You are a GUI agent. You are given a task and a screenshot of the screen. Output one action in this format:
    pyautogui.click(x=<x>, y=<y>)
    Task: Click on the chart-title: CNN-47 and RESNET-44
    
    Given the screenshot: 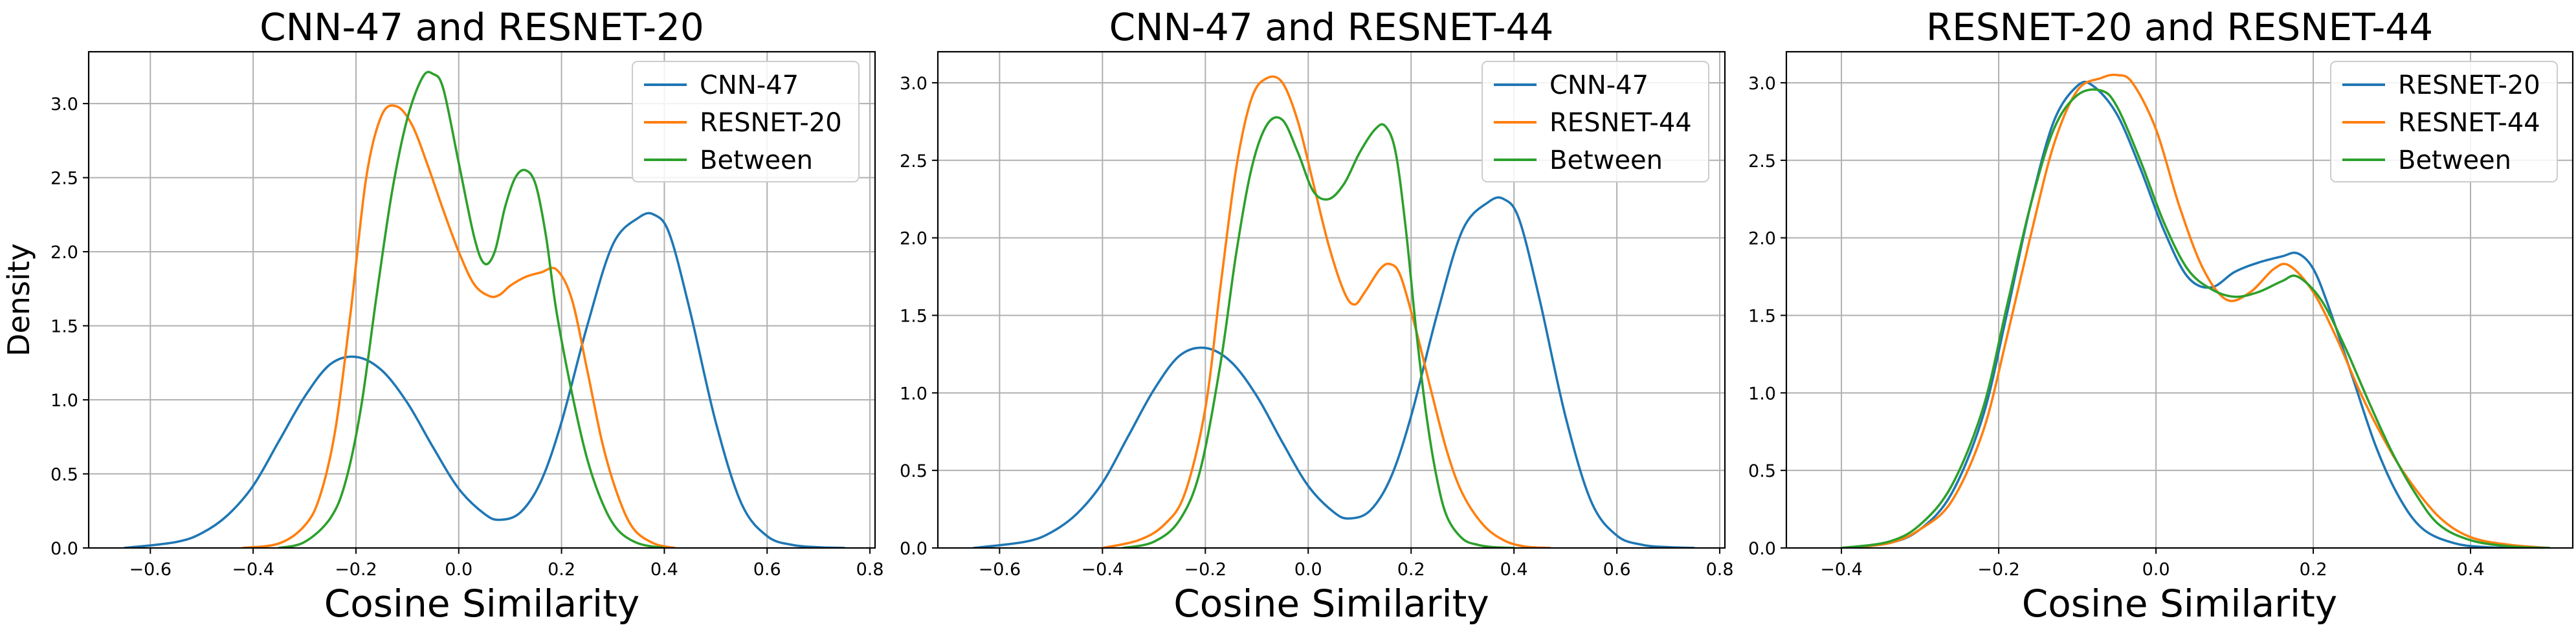 What is the action you would take?
    pyautogui.click(x=1331, y=27)
    